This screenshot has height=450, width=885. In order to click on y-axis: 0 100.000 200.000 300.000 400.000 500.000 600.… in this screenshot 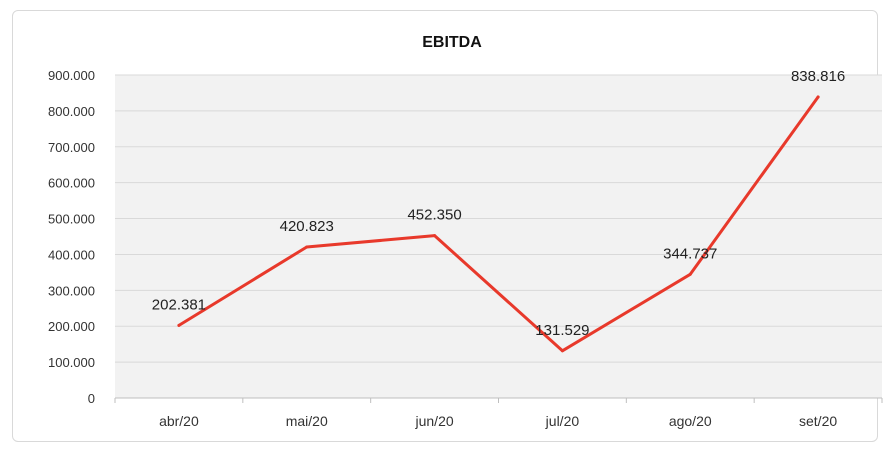, I will do `click(71, 237)`.